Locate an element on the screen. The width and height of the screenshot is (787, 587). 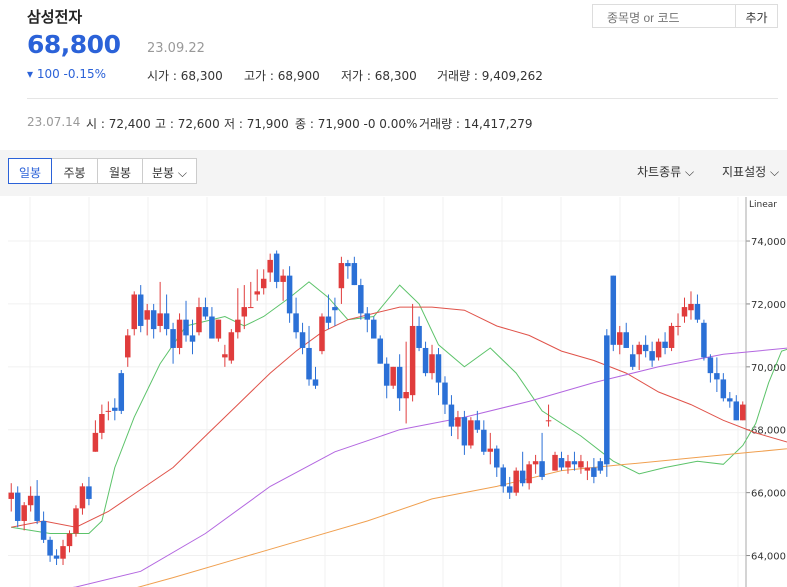
low-price: 저가 : 68,300 is located at coordinates (379, 76).